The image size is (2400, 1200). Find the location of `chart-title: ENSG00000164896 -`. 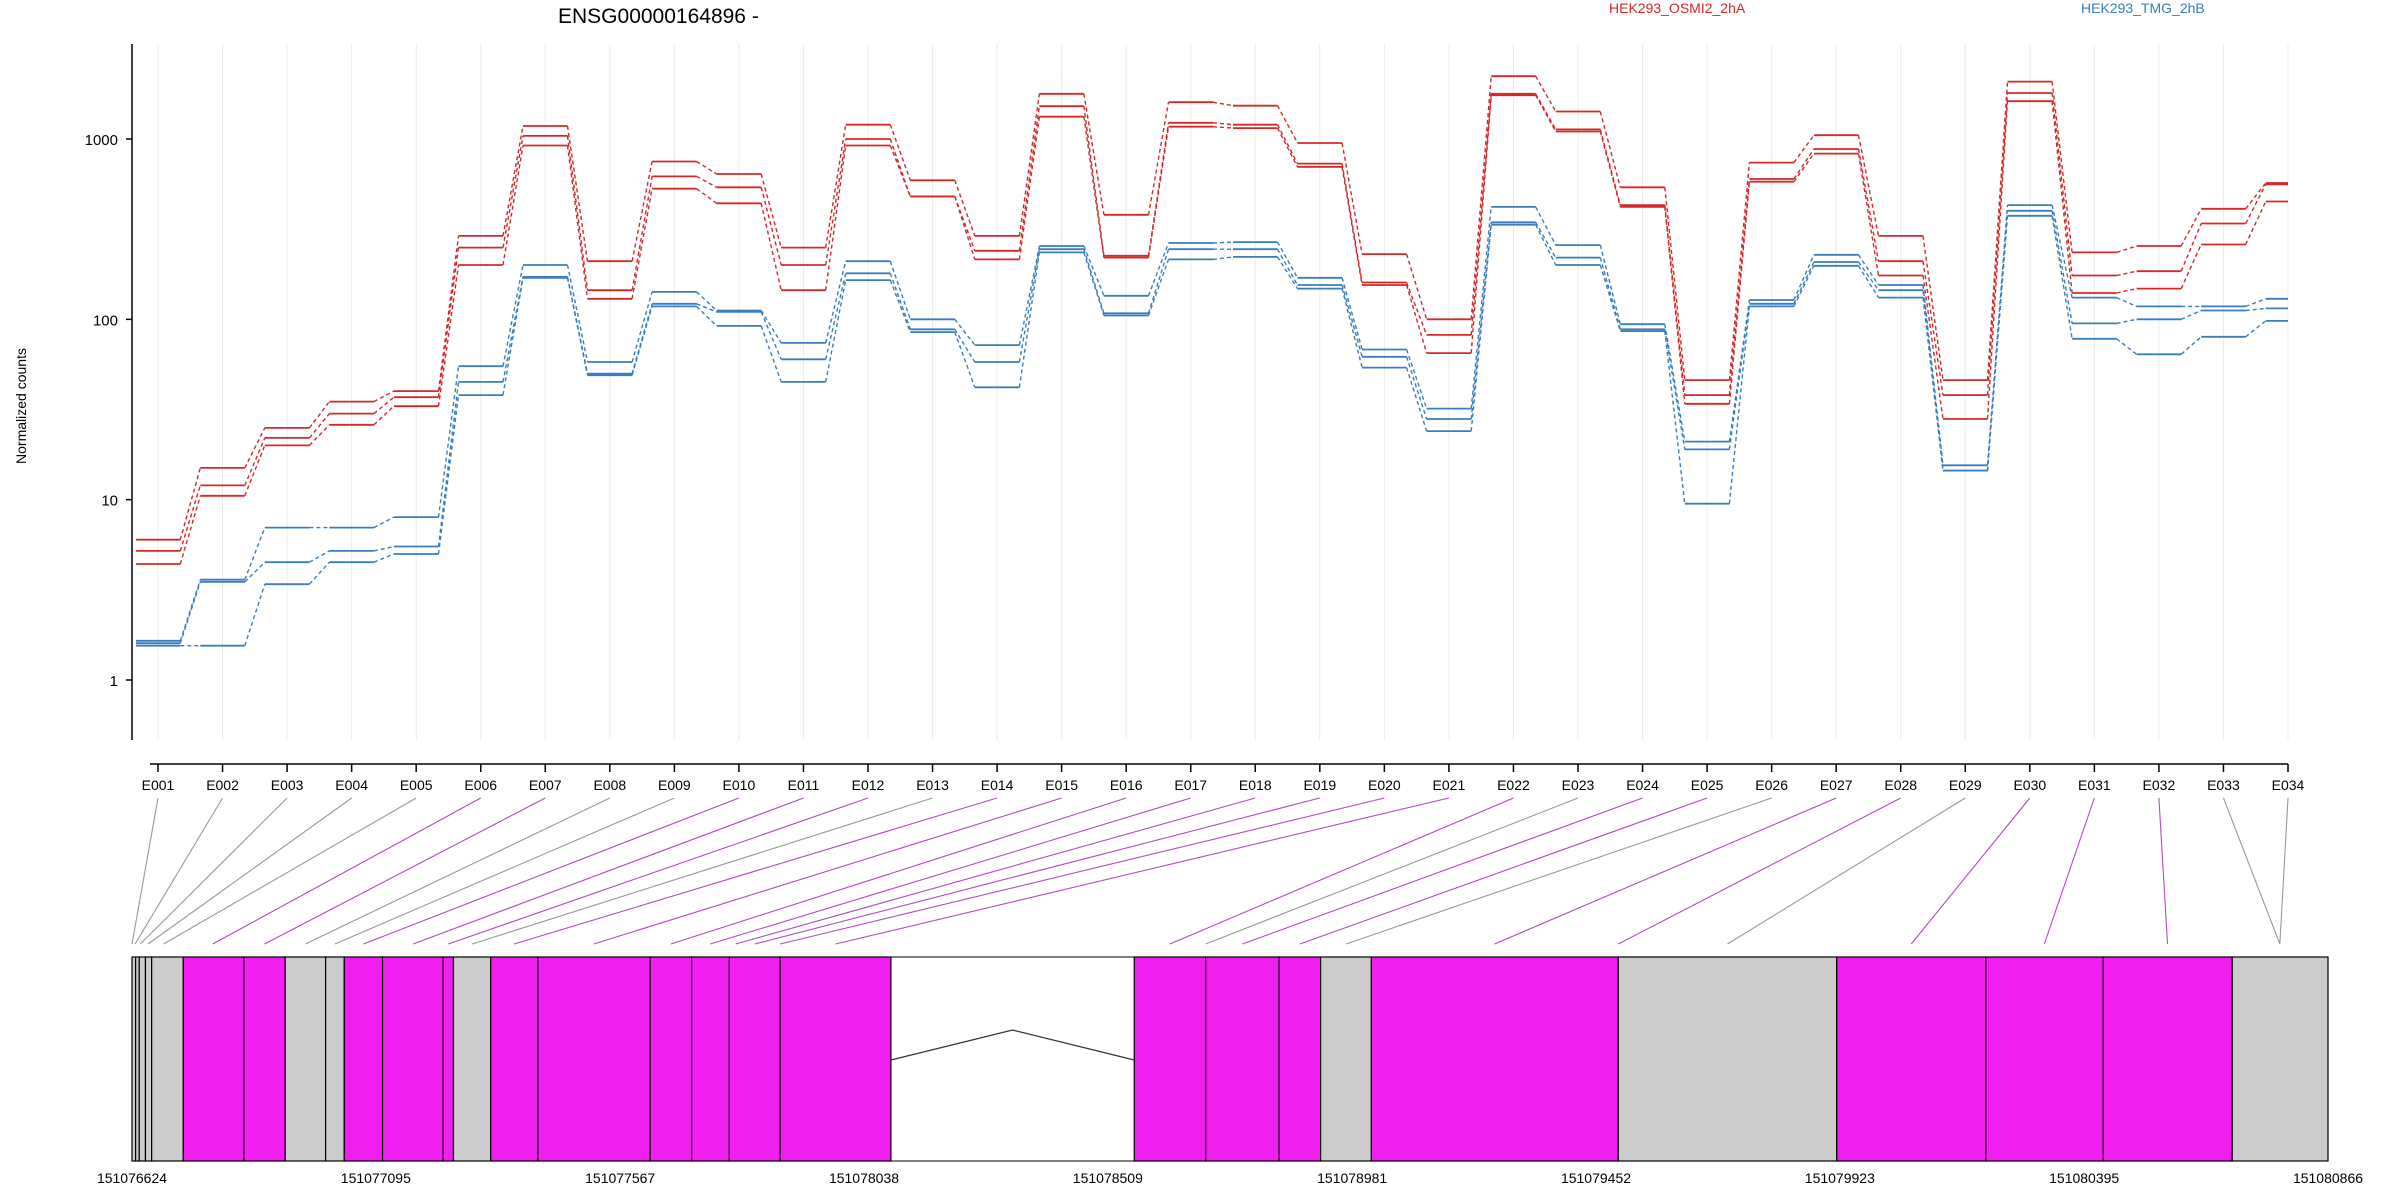

chart-title: ENSG00000164896 - is located at coordinates (658, 16).